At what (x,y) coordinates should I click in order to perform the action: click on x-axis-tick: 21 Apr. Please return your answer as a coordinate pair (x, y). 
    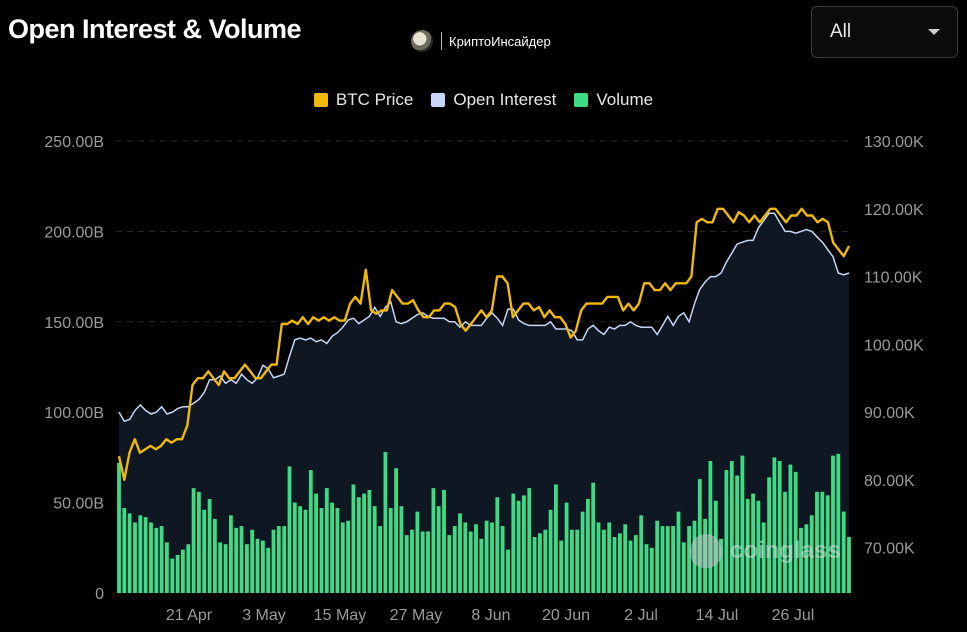
    Looking at the image, I should click on (189, 615).